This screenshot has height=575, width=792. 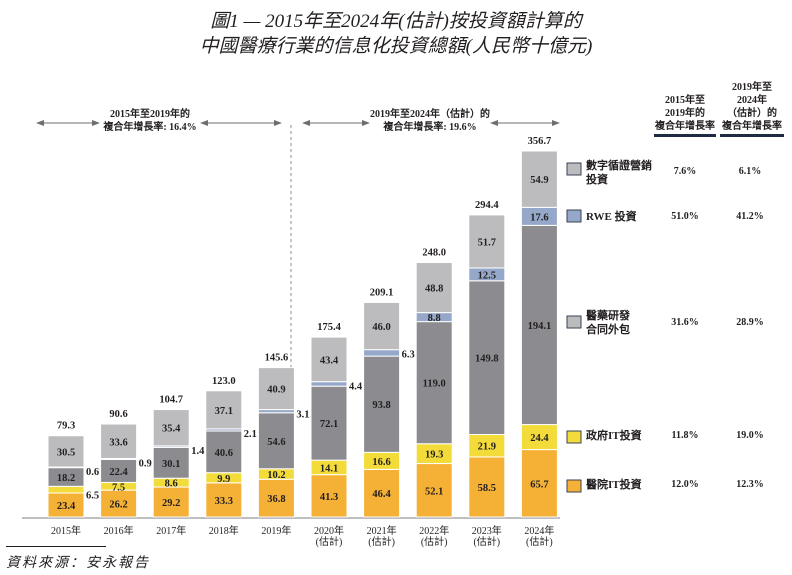 What do you see at coordinates (487, 447) in the screenshot?
I see `data-label-government-it-8: 21.9` at bounding box center [487, 447].